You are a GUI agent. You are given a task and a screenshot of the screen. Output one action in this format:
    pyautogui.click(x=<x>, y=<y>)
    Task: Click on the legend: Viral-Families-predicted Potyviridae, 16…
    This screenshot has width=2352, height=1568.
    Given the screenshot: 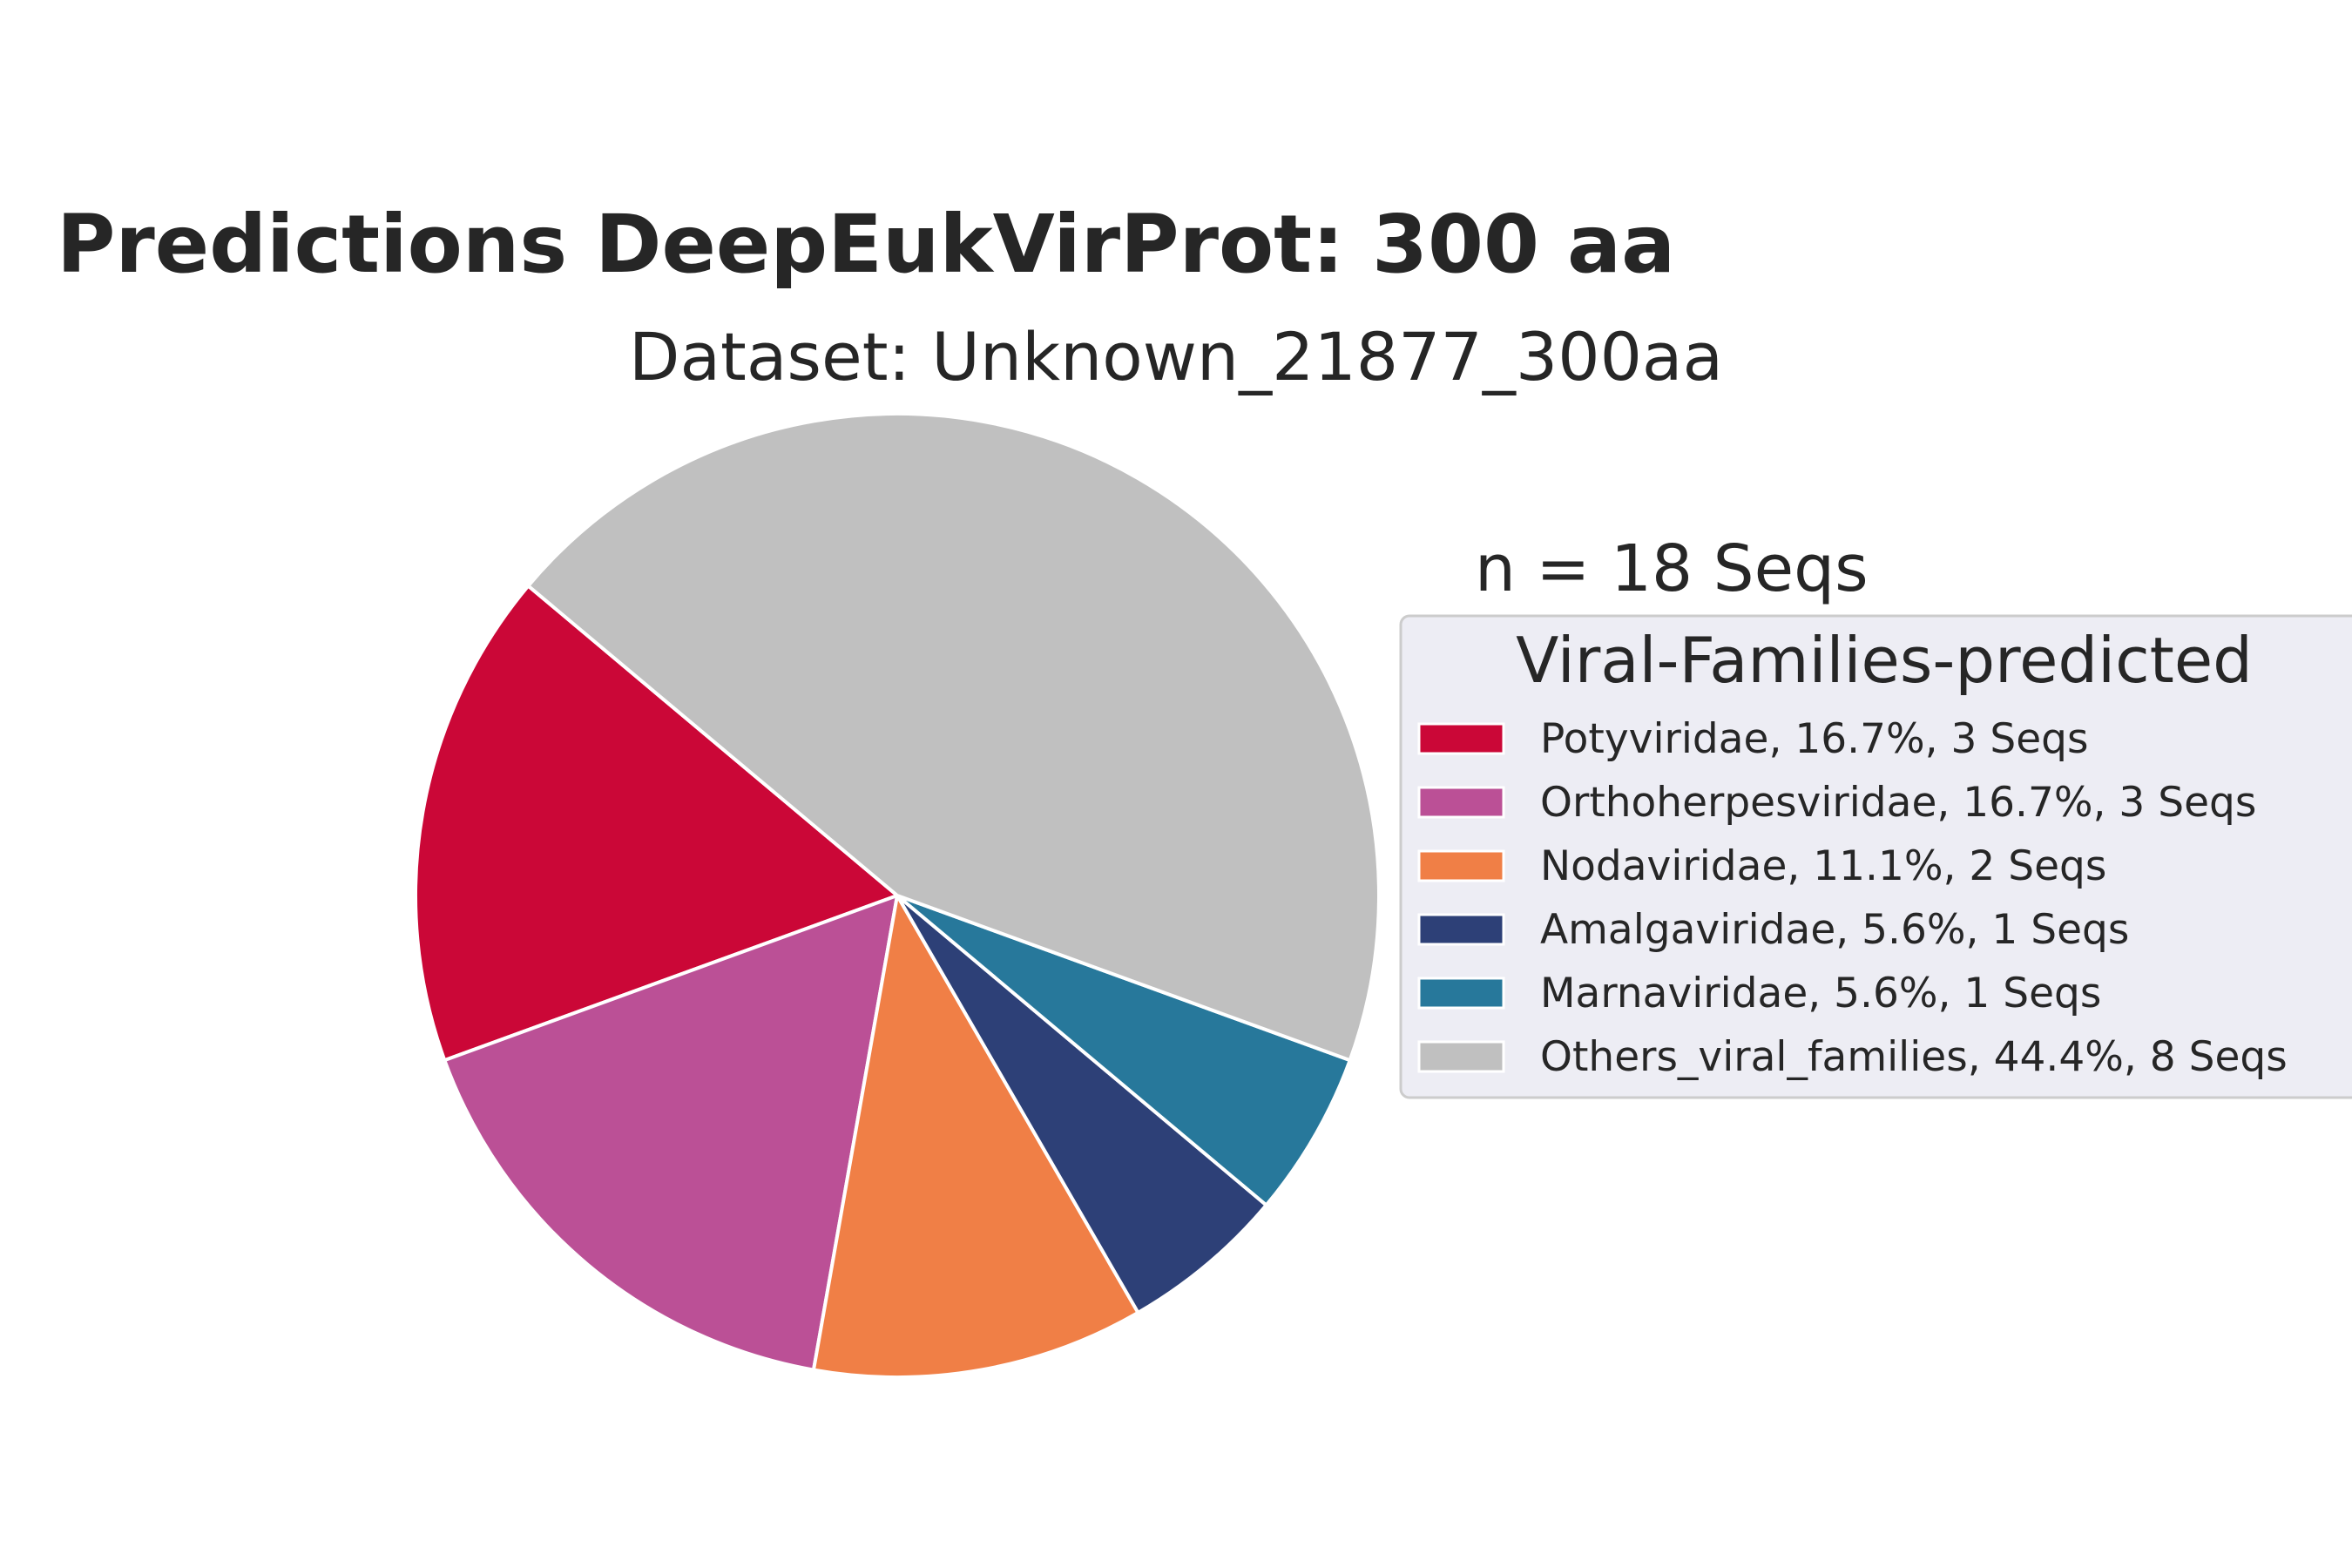 What is the action you would take?
    pyautogui.click(x=1876, y=856)
    